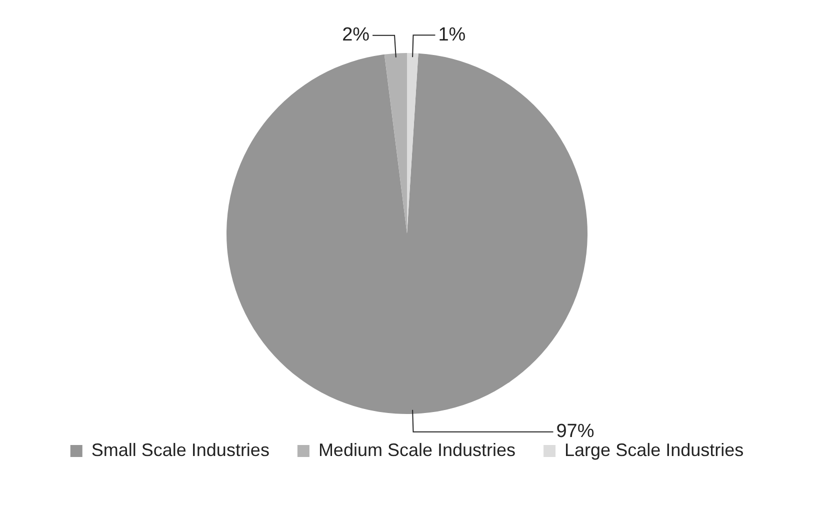  I want to click on legend-label: Small Scale Industries, so click(180, 450).